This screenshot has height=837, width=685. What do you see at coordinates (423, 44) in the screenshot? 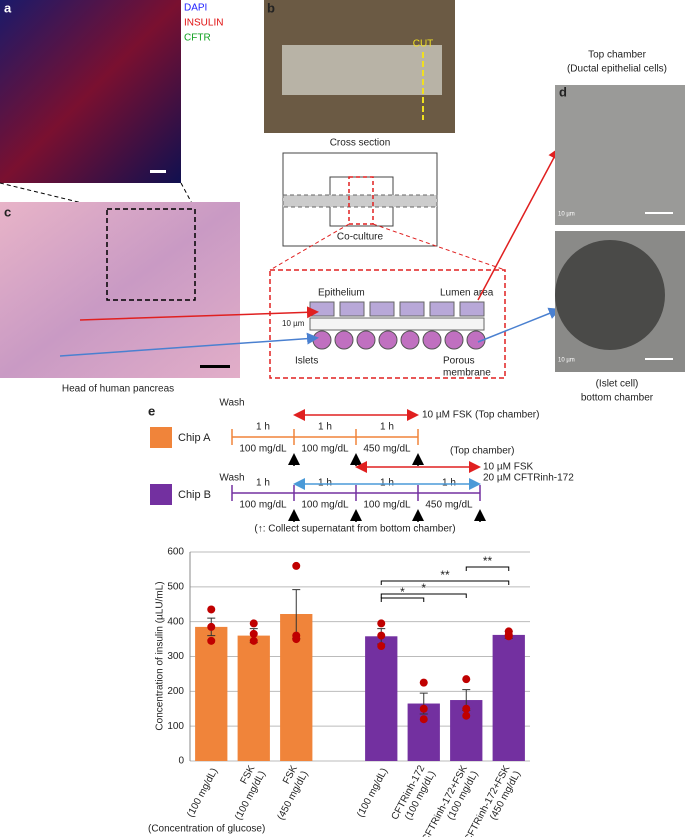
I see `cut-label: CUT` at bounding box center [423, 44].